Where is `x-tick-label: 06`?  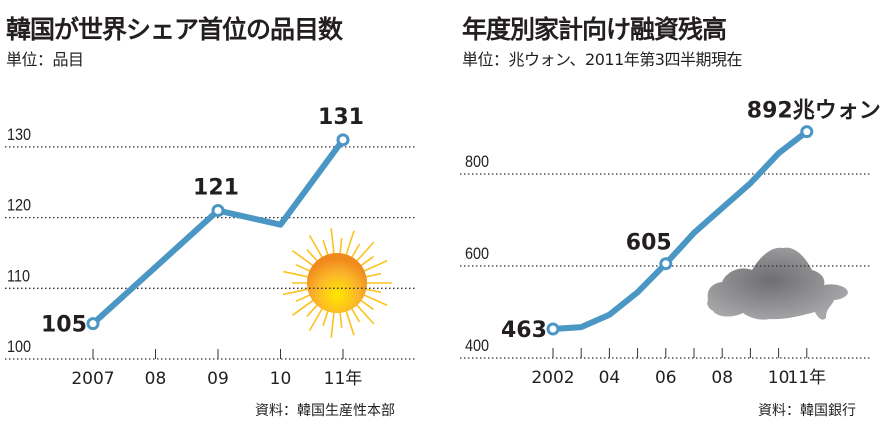
x-tick-label: 06 is located at coordinates (666, 378).